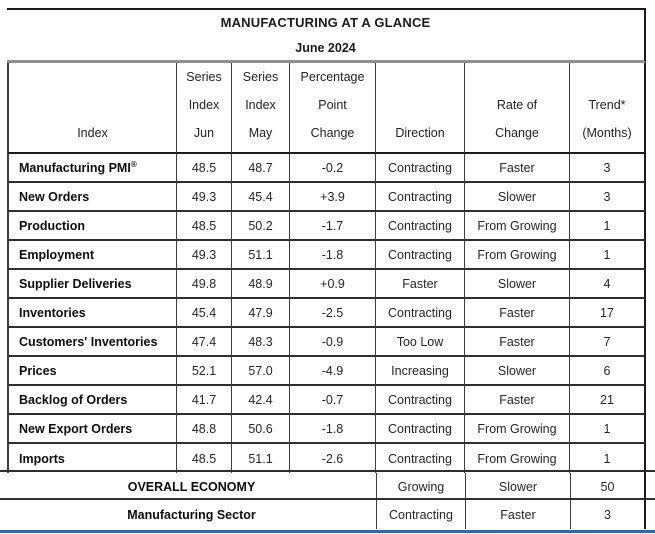  What do you see at coordinates (333, 400) in the screenshot?
I see `cell-change: -0.7` at bounding box center [333, 400].